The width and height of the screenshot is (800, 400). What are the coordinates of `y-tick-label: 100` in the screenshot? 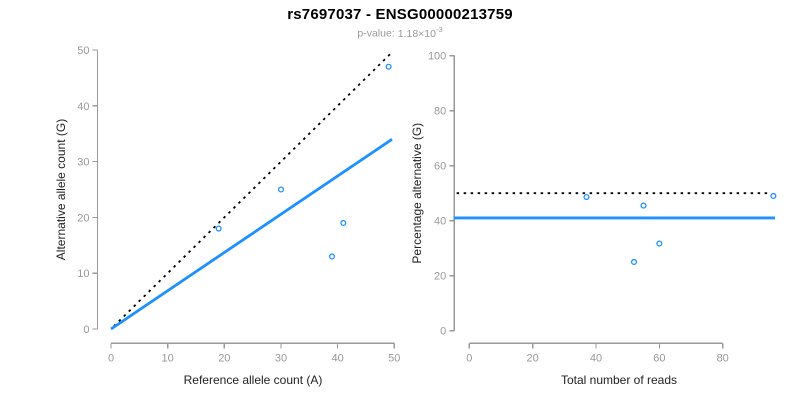 It's located at (437, 57).